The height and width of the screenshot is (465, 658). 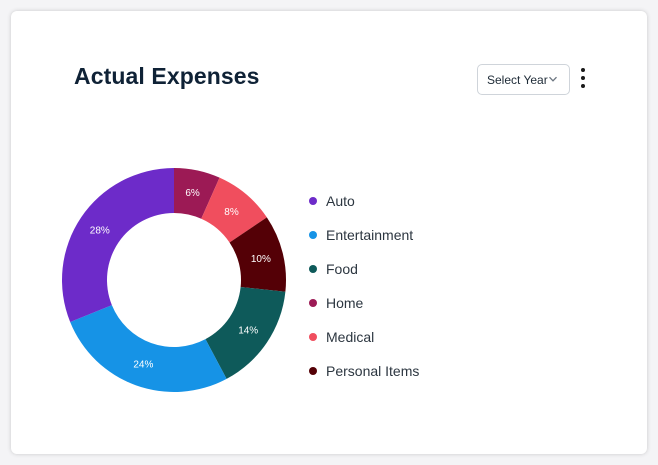 What do you see at coordinates (100, 230) in the screenshot?
I see `slice-label-auto: 28%` at bounding box center [100, 230].